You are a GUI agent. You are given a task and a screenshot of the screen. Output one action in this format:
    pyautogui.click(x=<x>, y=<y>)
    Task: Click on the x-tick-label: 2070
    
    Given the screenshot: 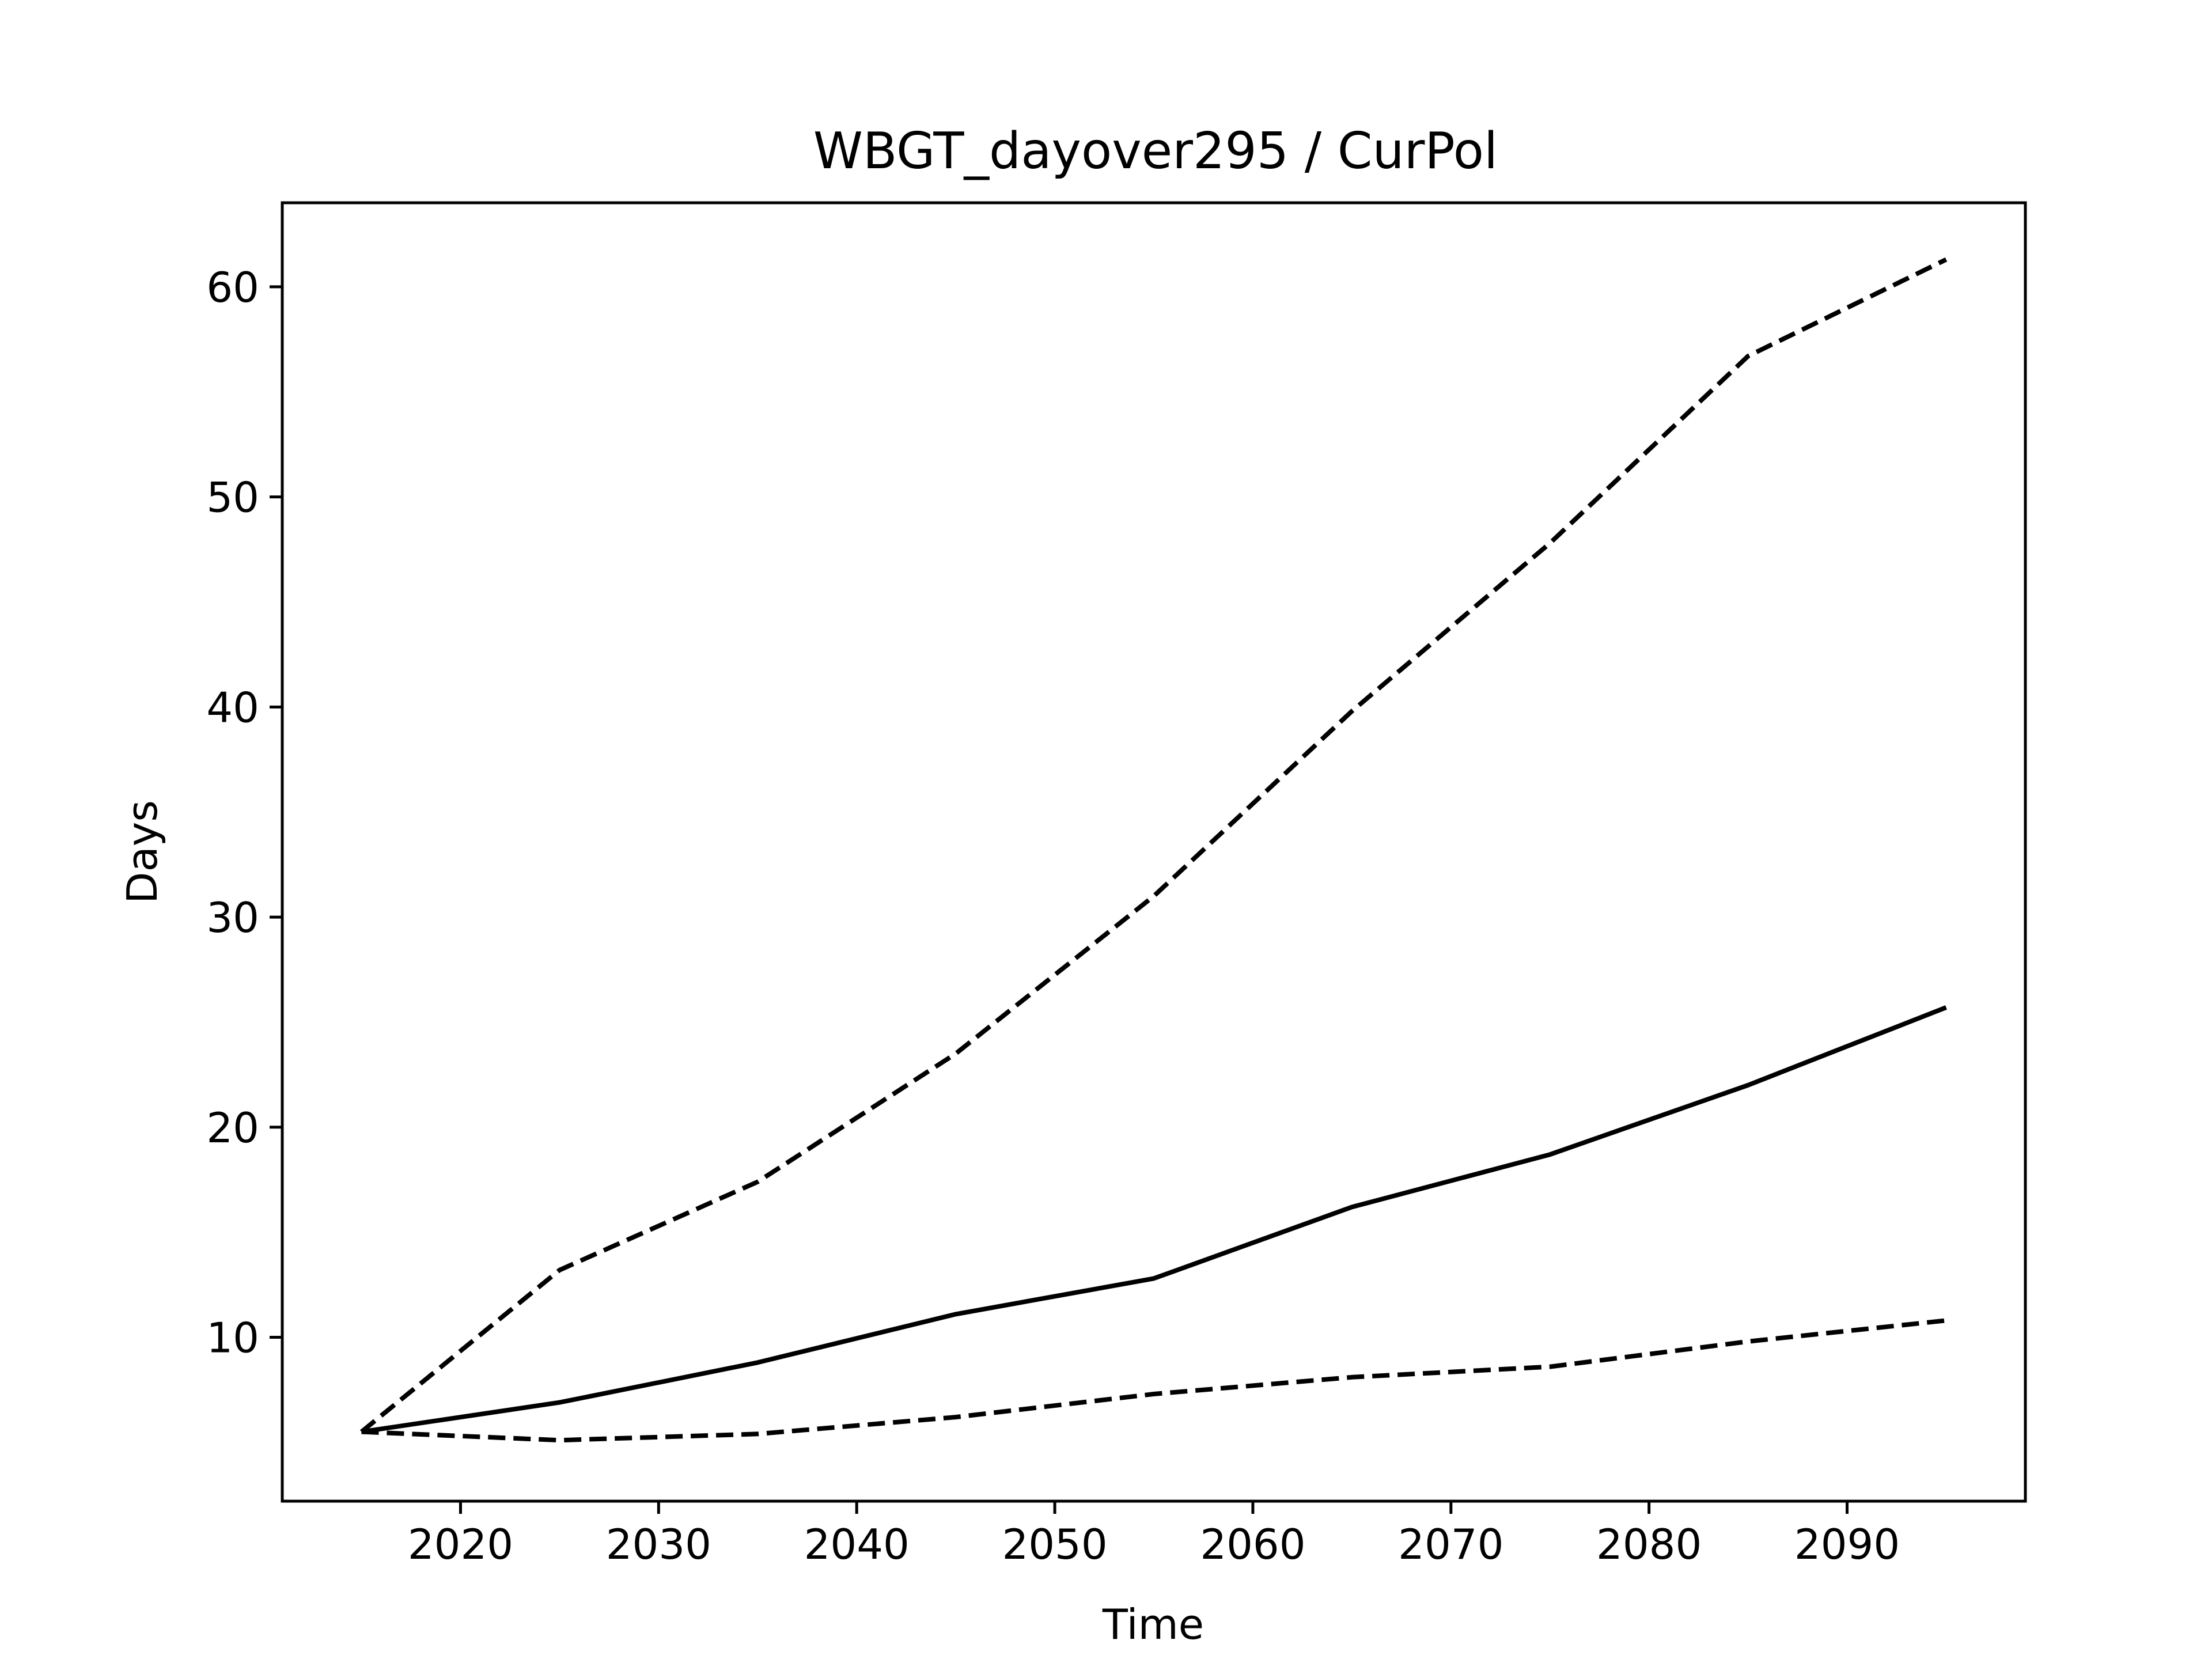 What is the action you would take?
    pyautogui.click(x=1450, y=1544)
    